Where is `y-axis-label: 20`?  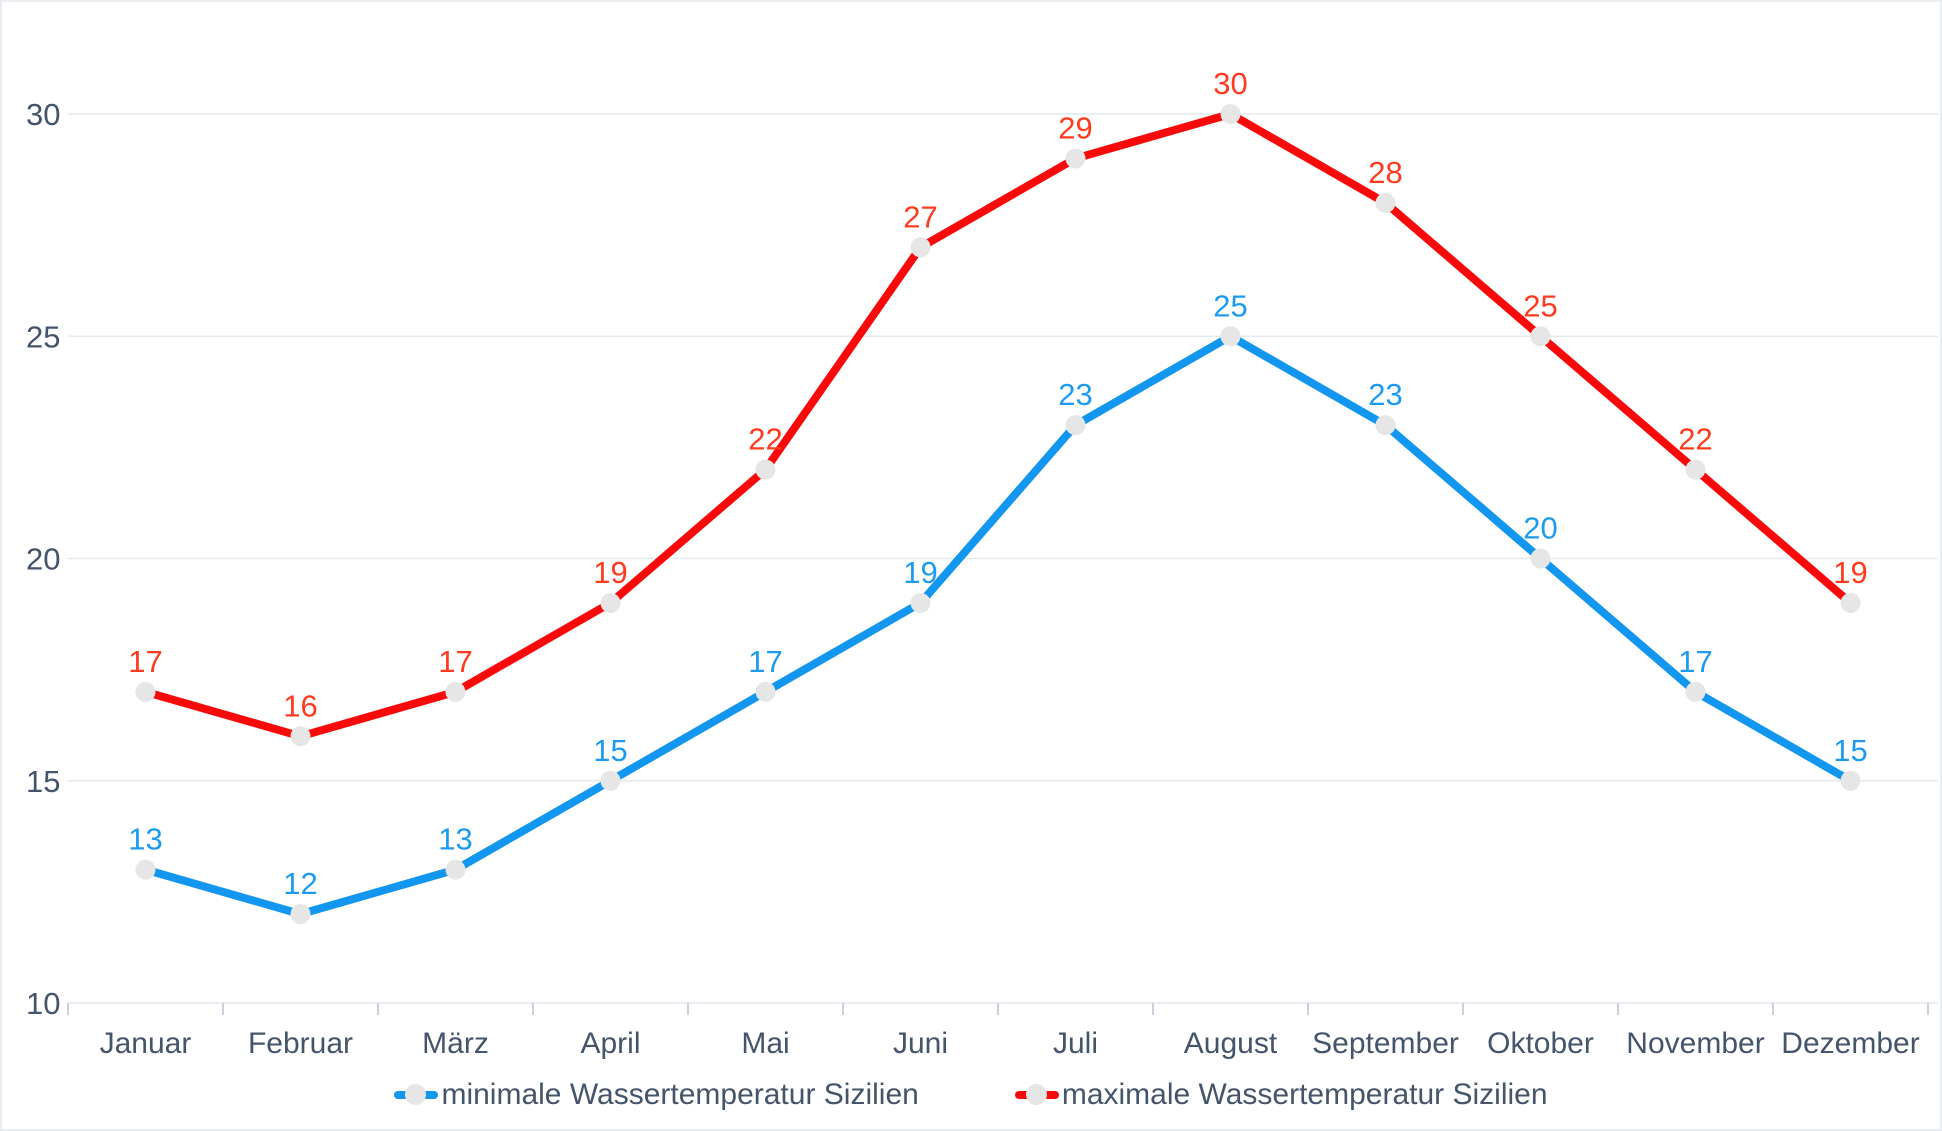 y-axis-label: 20 is located at coordinates (43, 559).